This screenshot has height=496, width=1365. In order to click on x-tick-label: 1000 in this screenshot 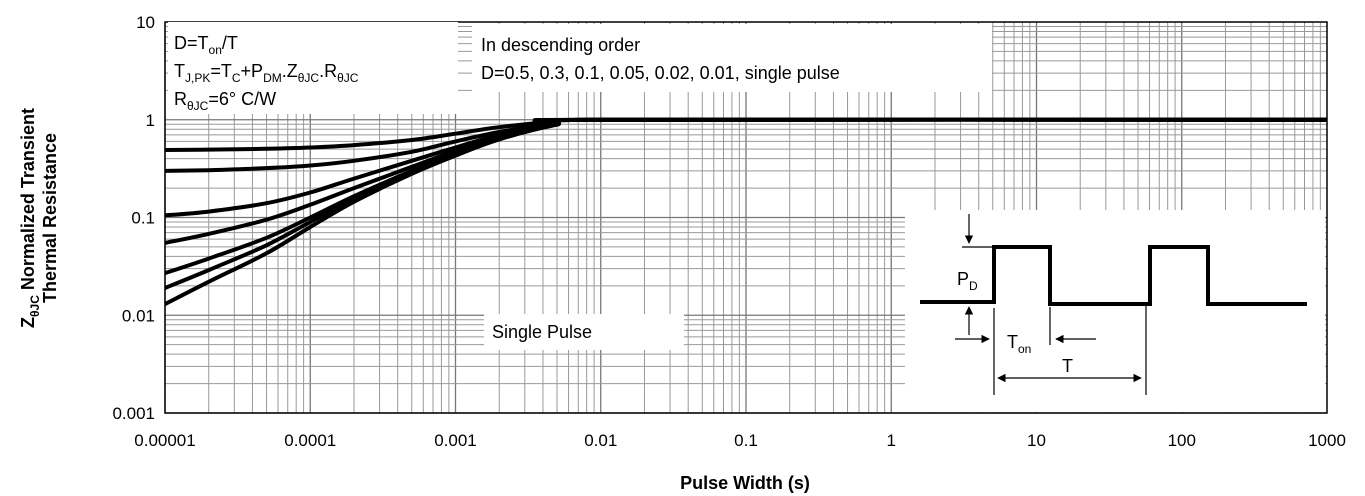, I will do `click(1327, 440)`.